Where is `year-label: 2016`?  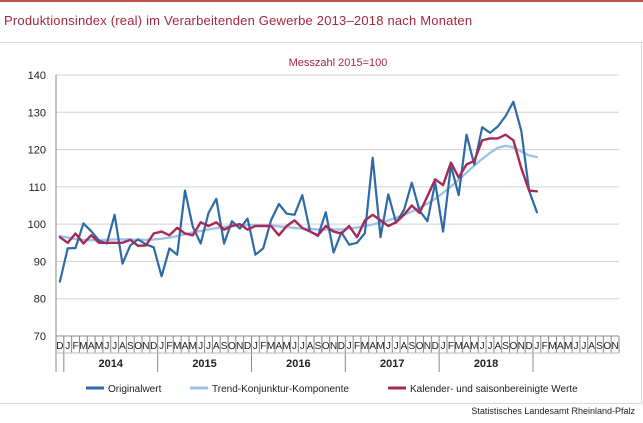
year-label: 2016 is located at coordinates (298, 364).